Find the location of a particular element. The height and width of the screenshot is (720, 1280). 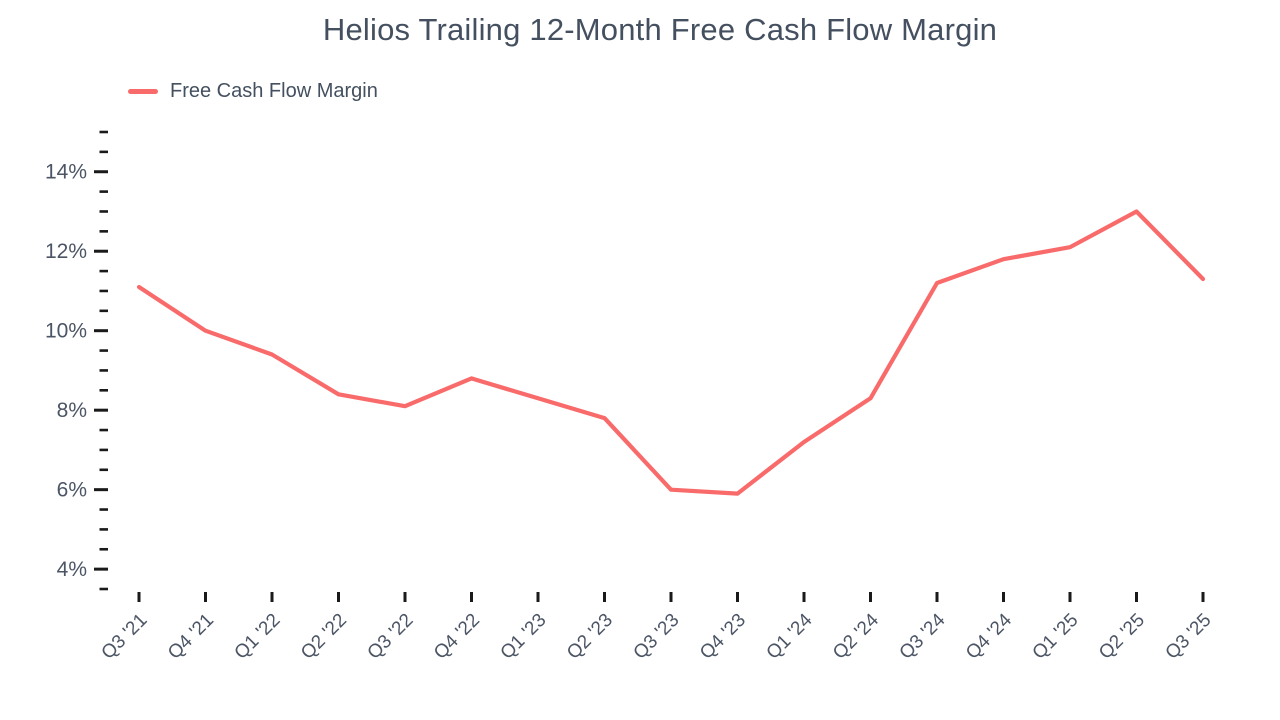

x-axis-label: Q1 '23 is located at coordinates (524, 637).